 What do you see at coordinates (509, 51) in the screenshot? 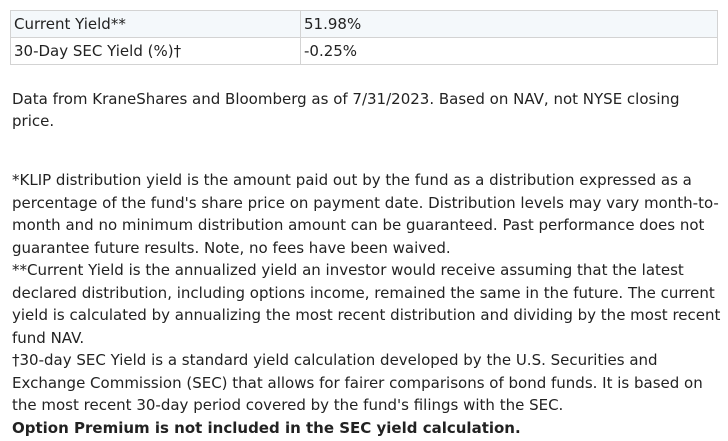
I see `sec-yield-value: -0.25%` at bounding box center [509, 51].